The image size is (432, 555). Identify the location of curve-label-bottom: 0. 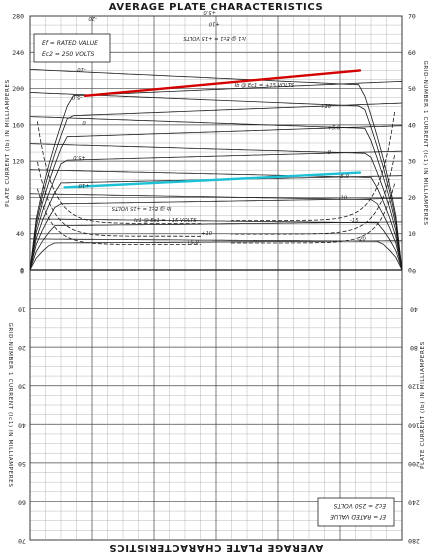
(84, 122).